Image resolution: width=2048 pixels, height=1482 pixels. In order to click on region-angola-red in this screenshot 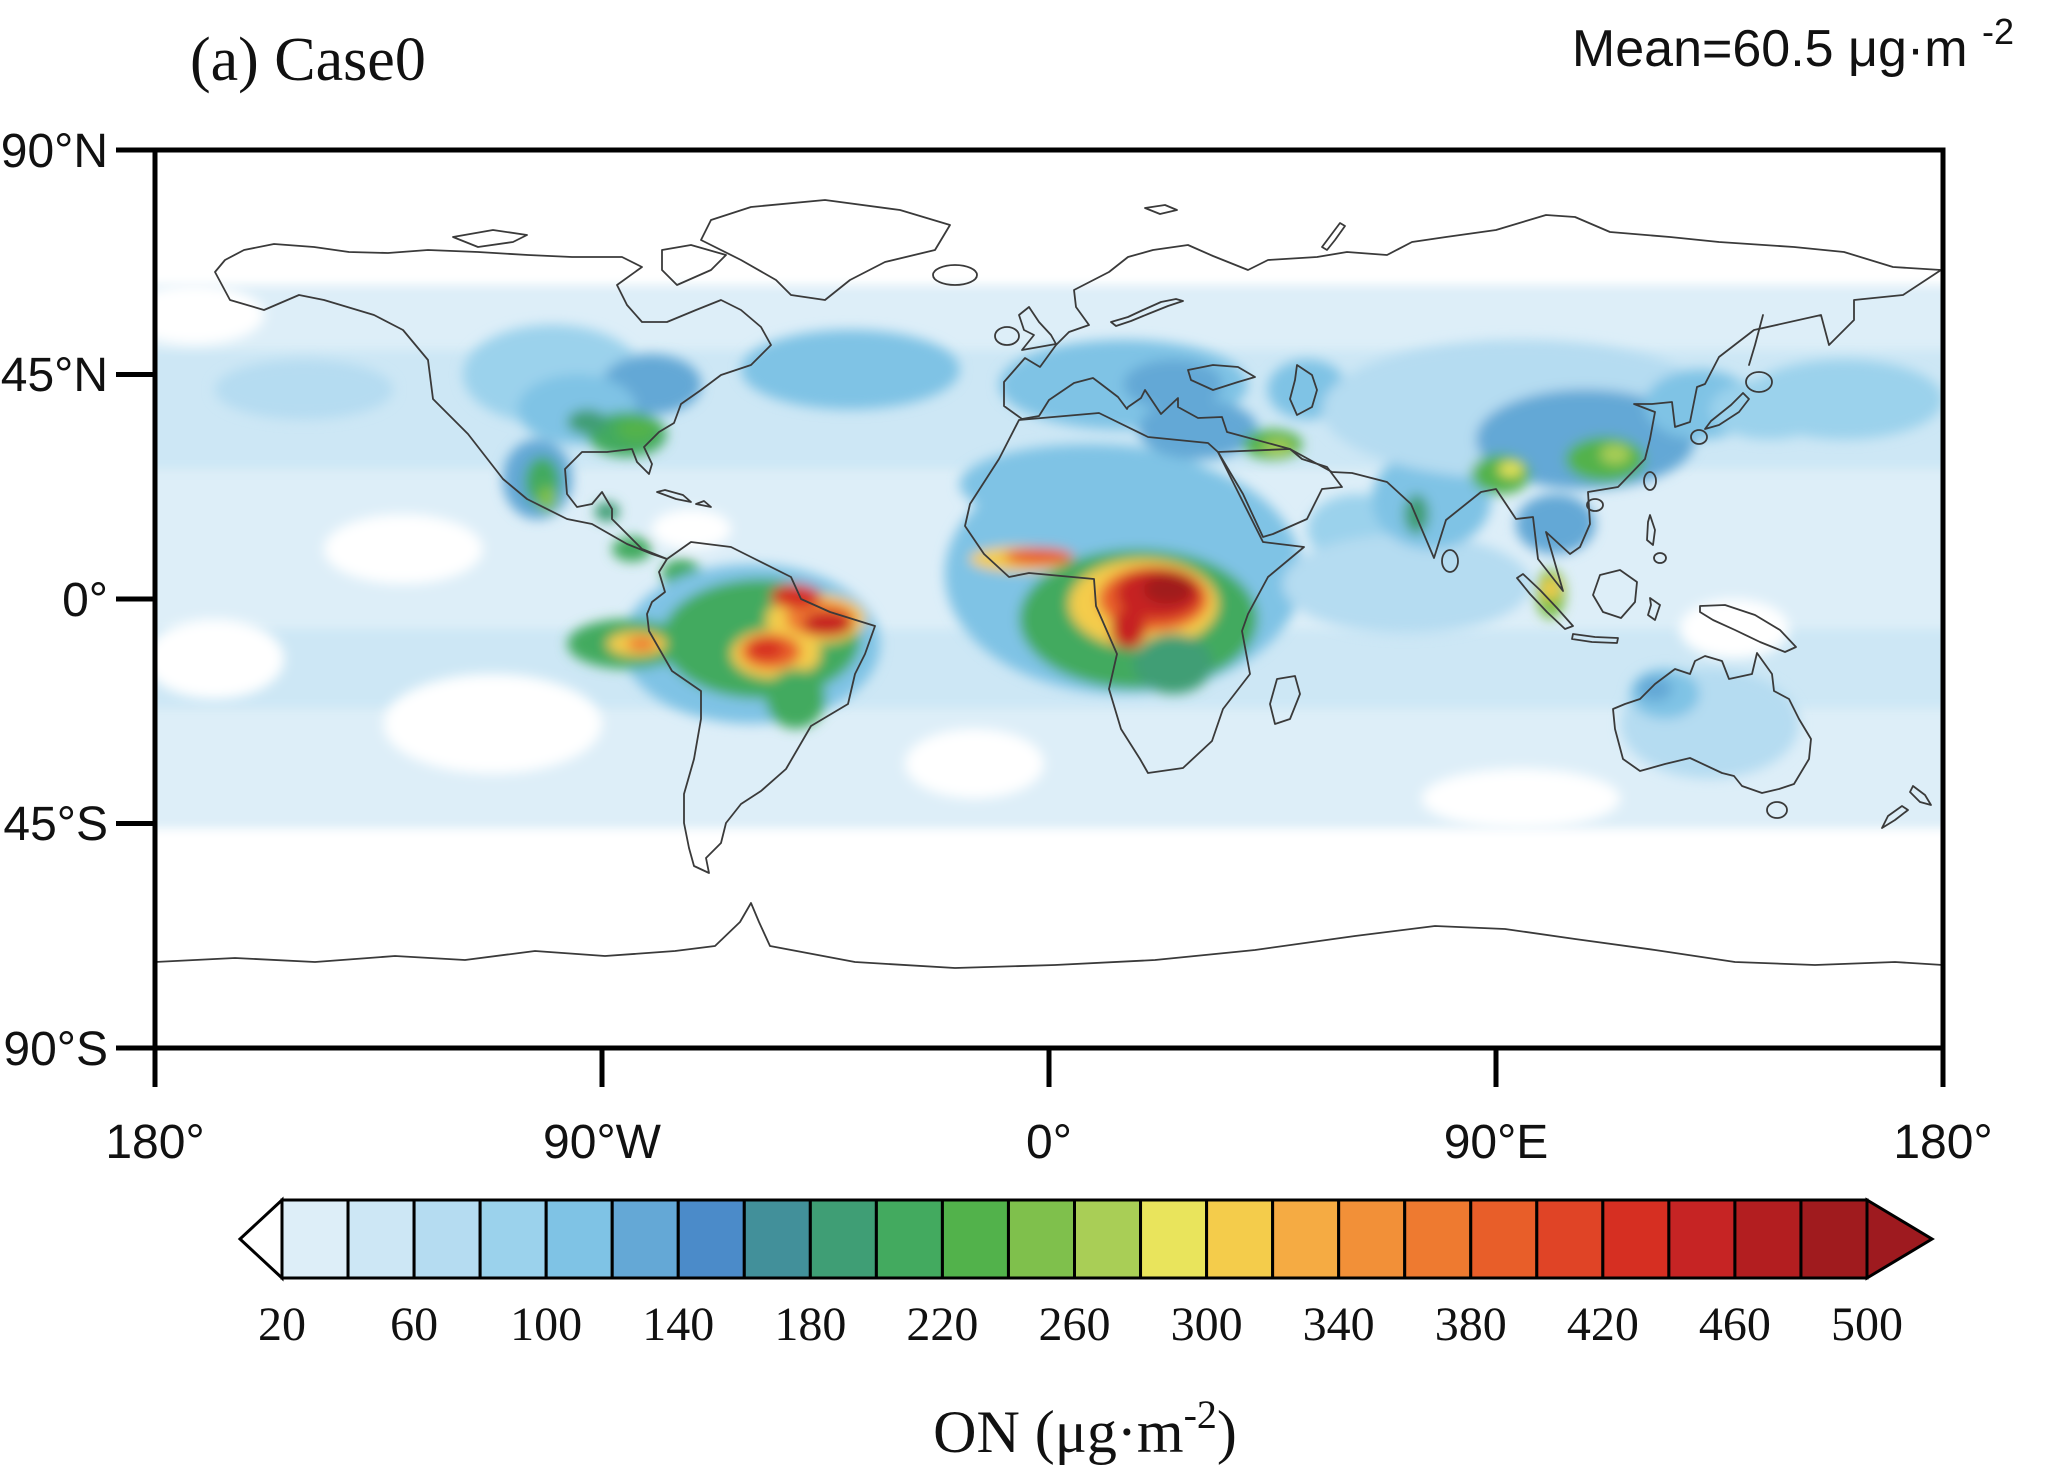, I will do `click(1128, 628)`.